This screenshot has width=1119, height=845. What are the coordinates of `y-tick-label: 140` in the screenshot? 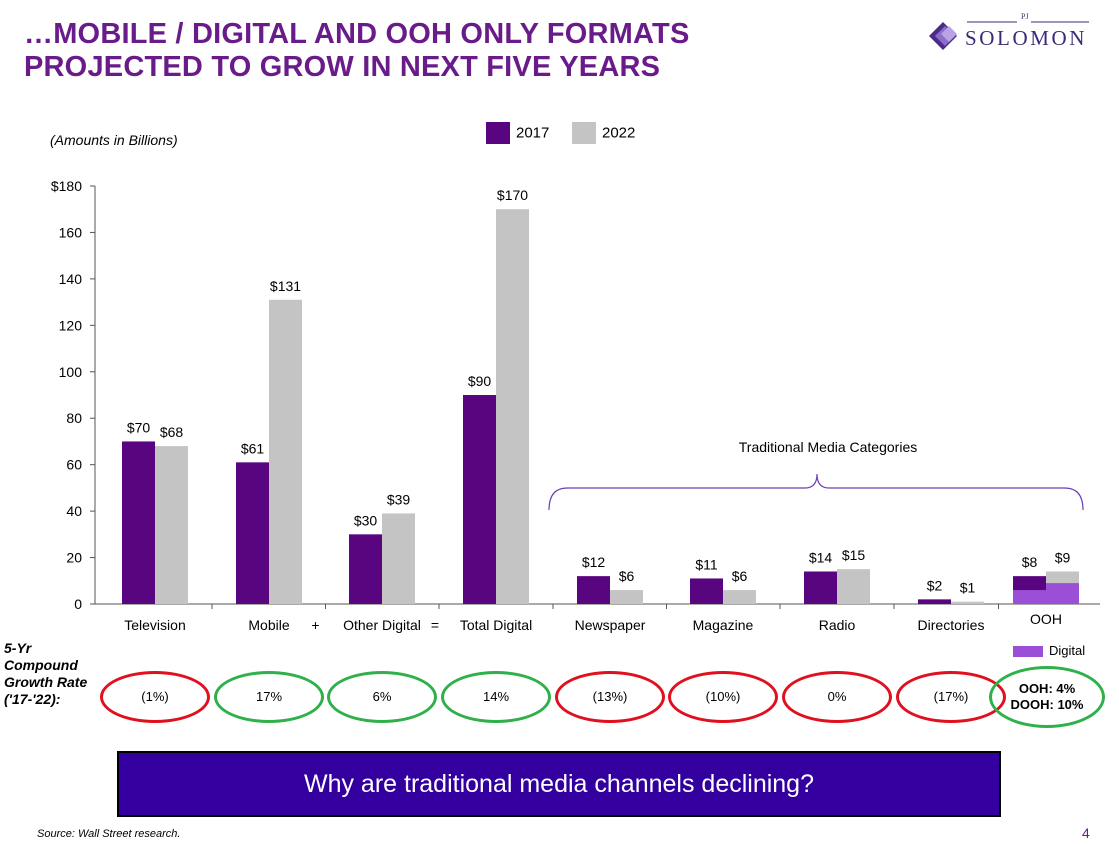 It's located at (71, 279).